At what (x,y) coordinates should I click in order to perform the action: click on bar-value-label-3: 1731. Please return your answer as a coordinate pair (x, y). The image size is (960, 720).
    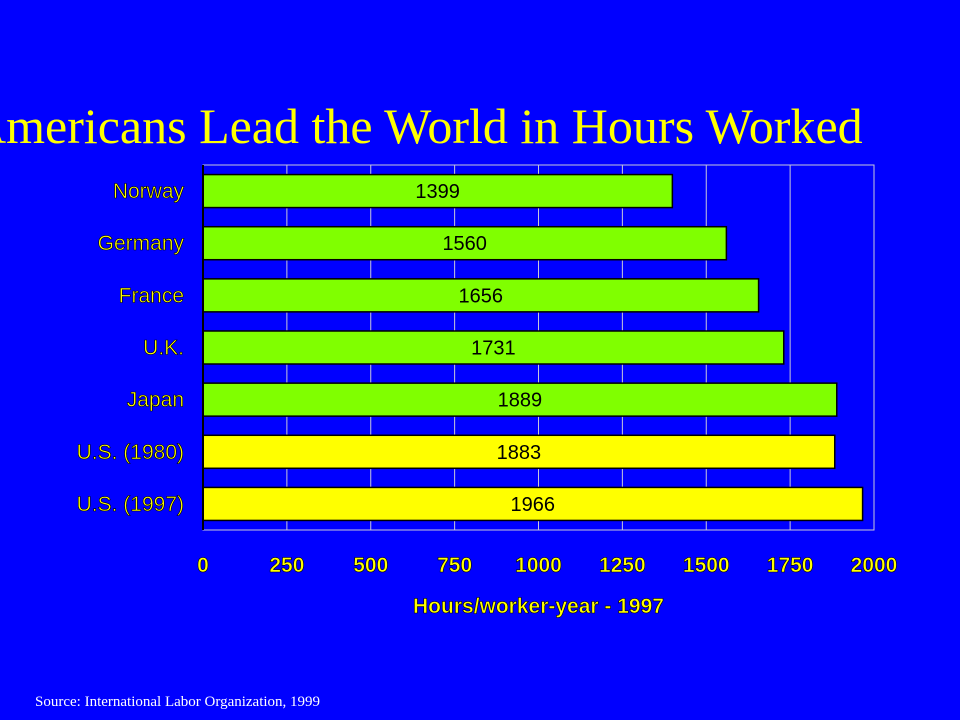
    Looking at the image, I should click on (493, 349).